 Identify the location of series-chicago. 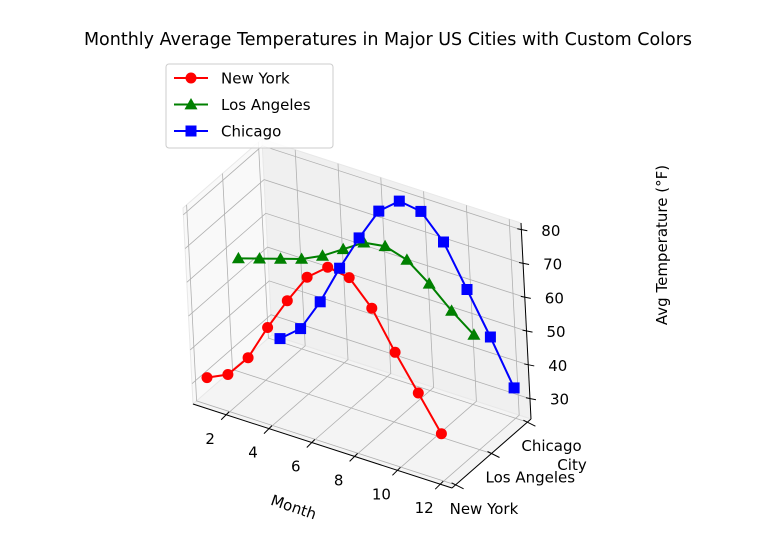
(397, 294).